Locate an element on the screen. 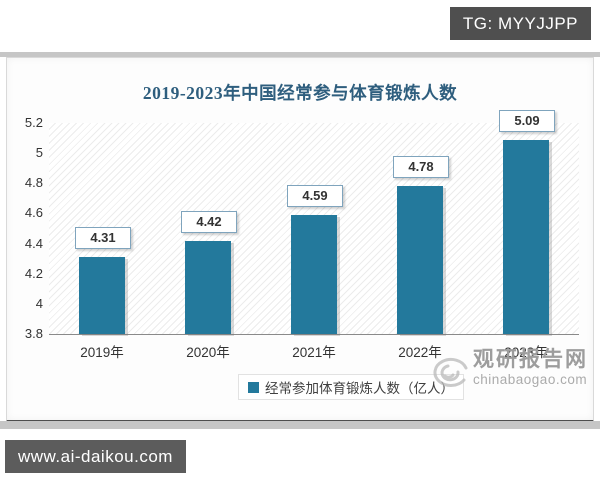 Image resolution: width=600 pixels, height=480 pixels. y-tick-label: 3.8 is located at coordinates (33, 333).